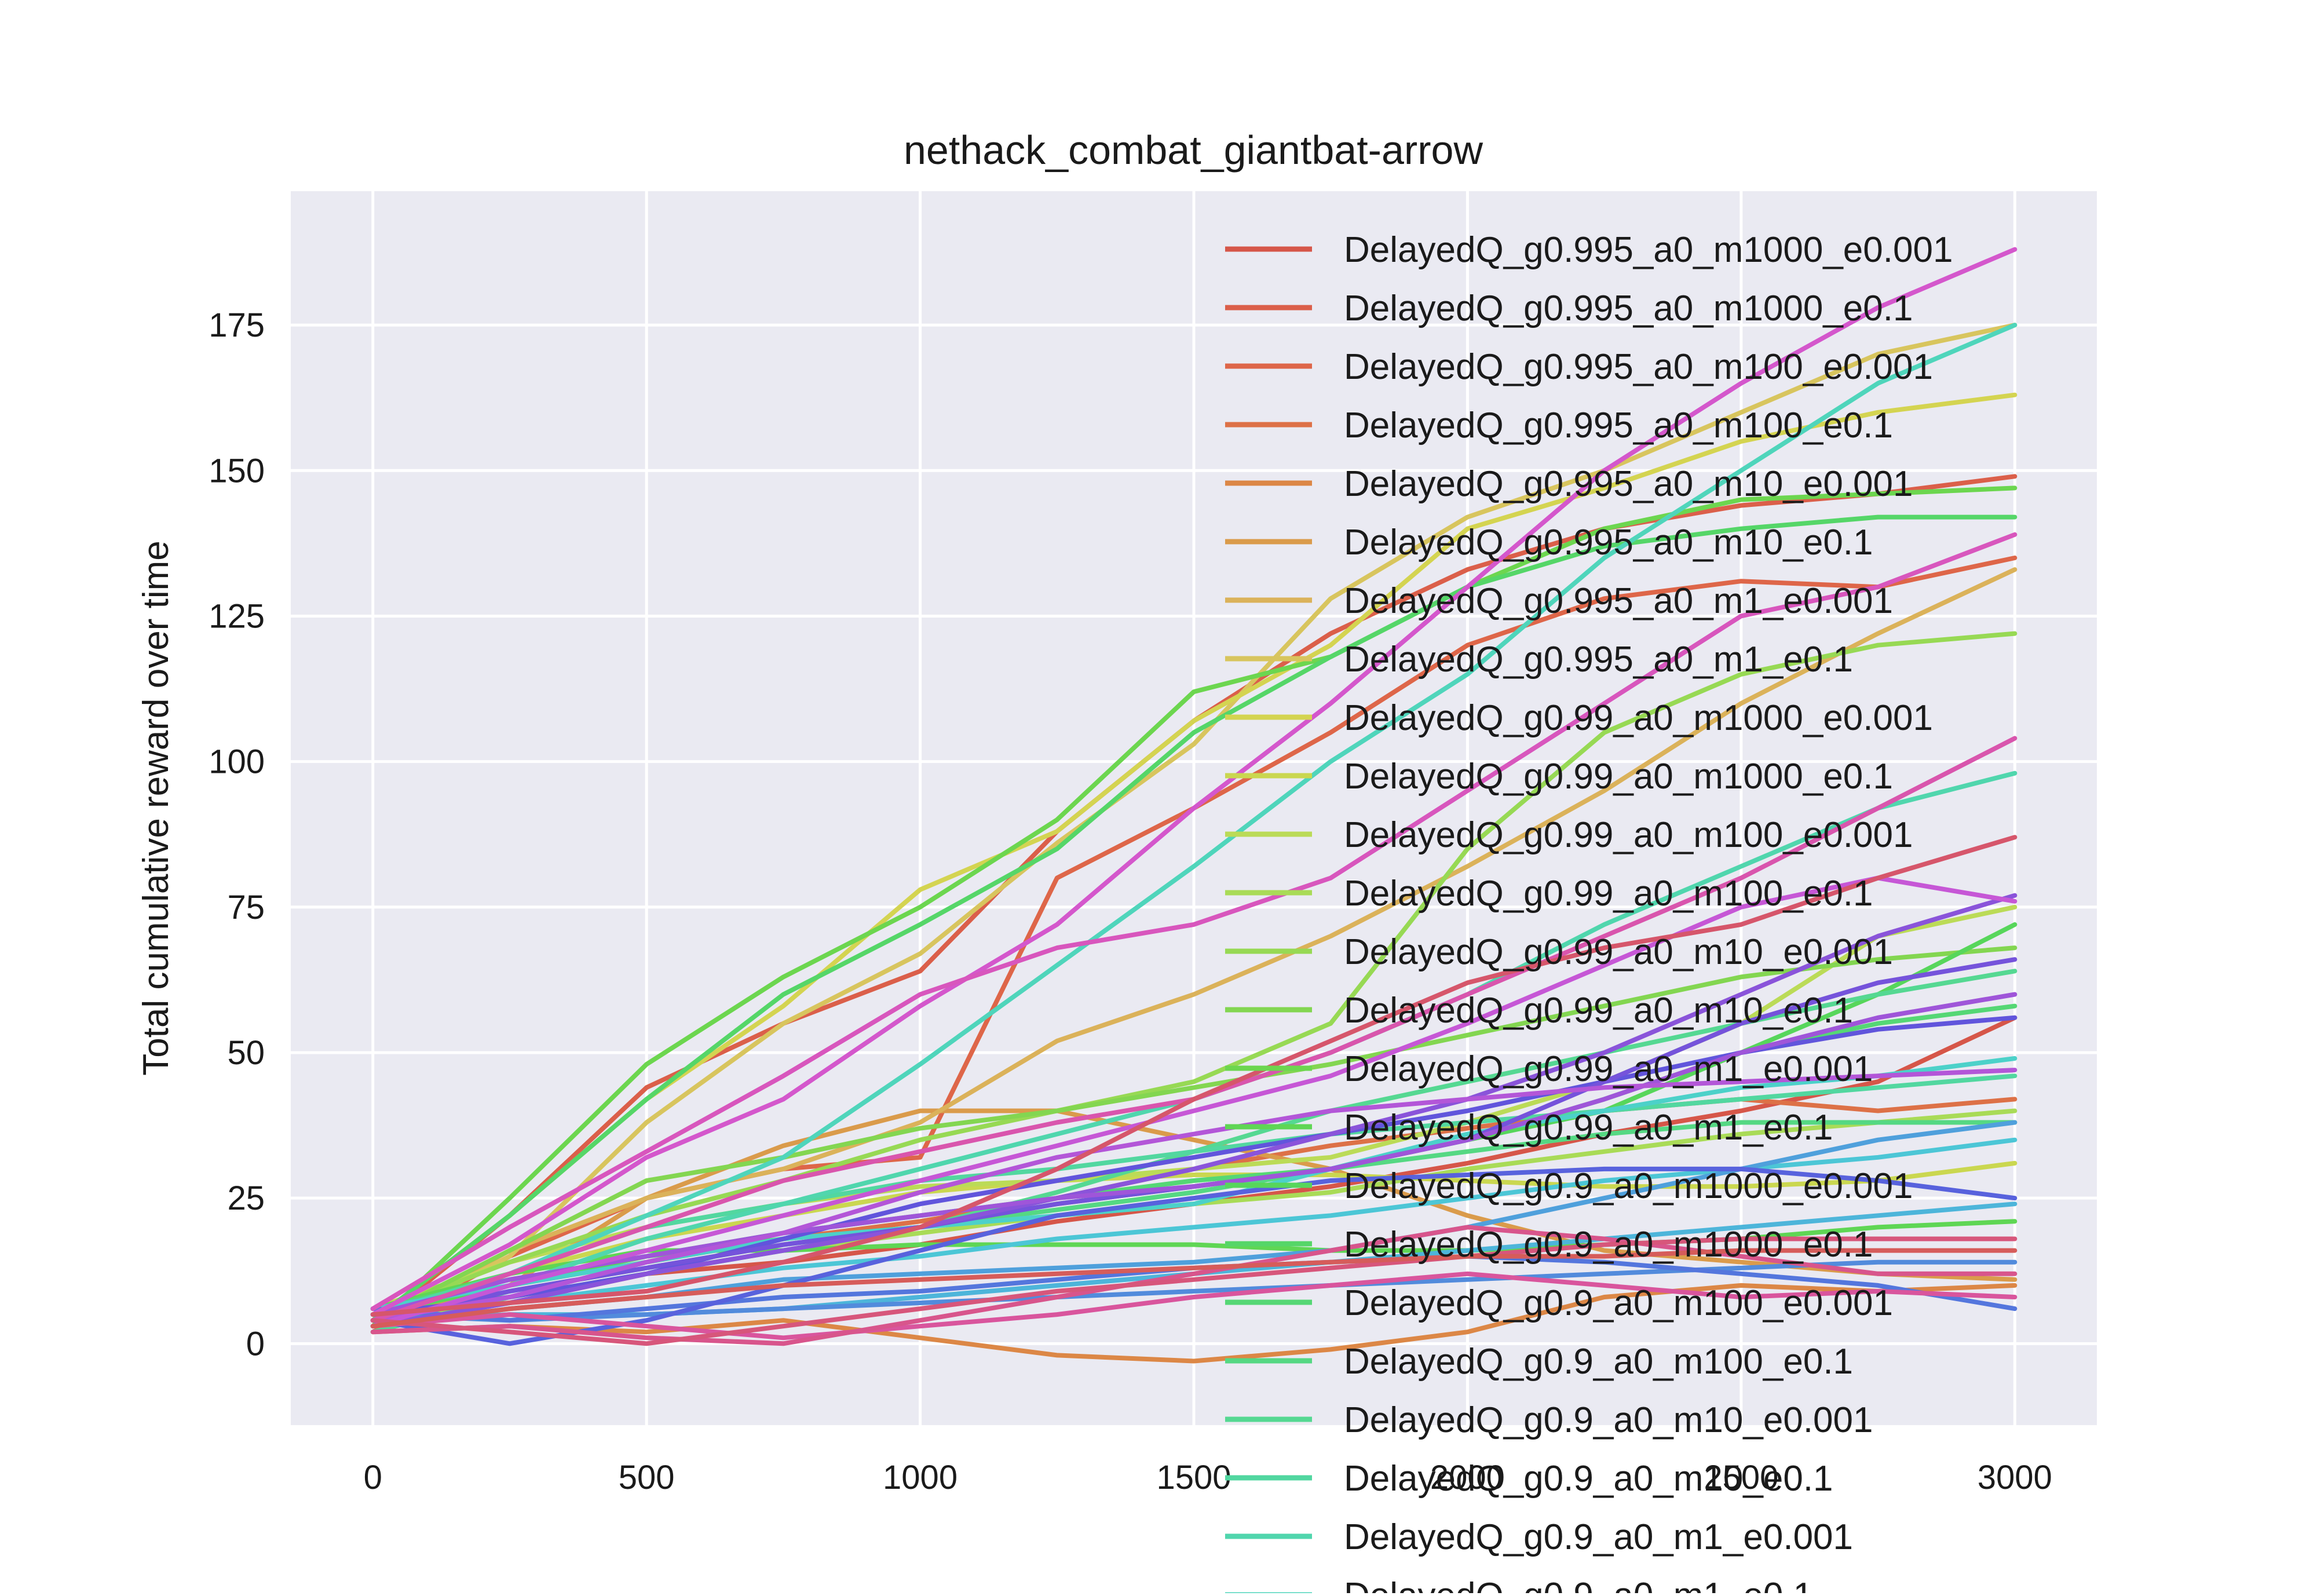  I want to click on legend-label: DelayedQ_g0.995_a0_m100_e0.1, so click(1619, 426).